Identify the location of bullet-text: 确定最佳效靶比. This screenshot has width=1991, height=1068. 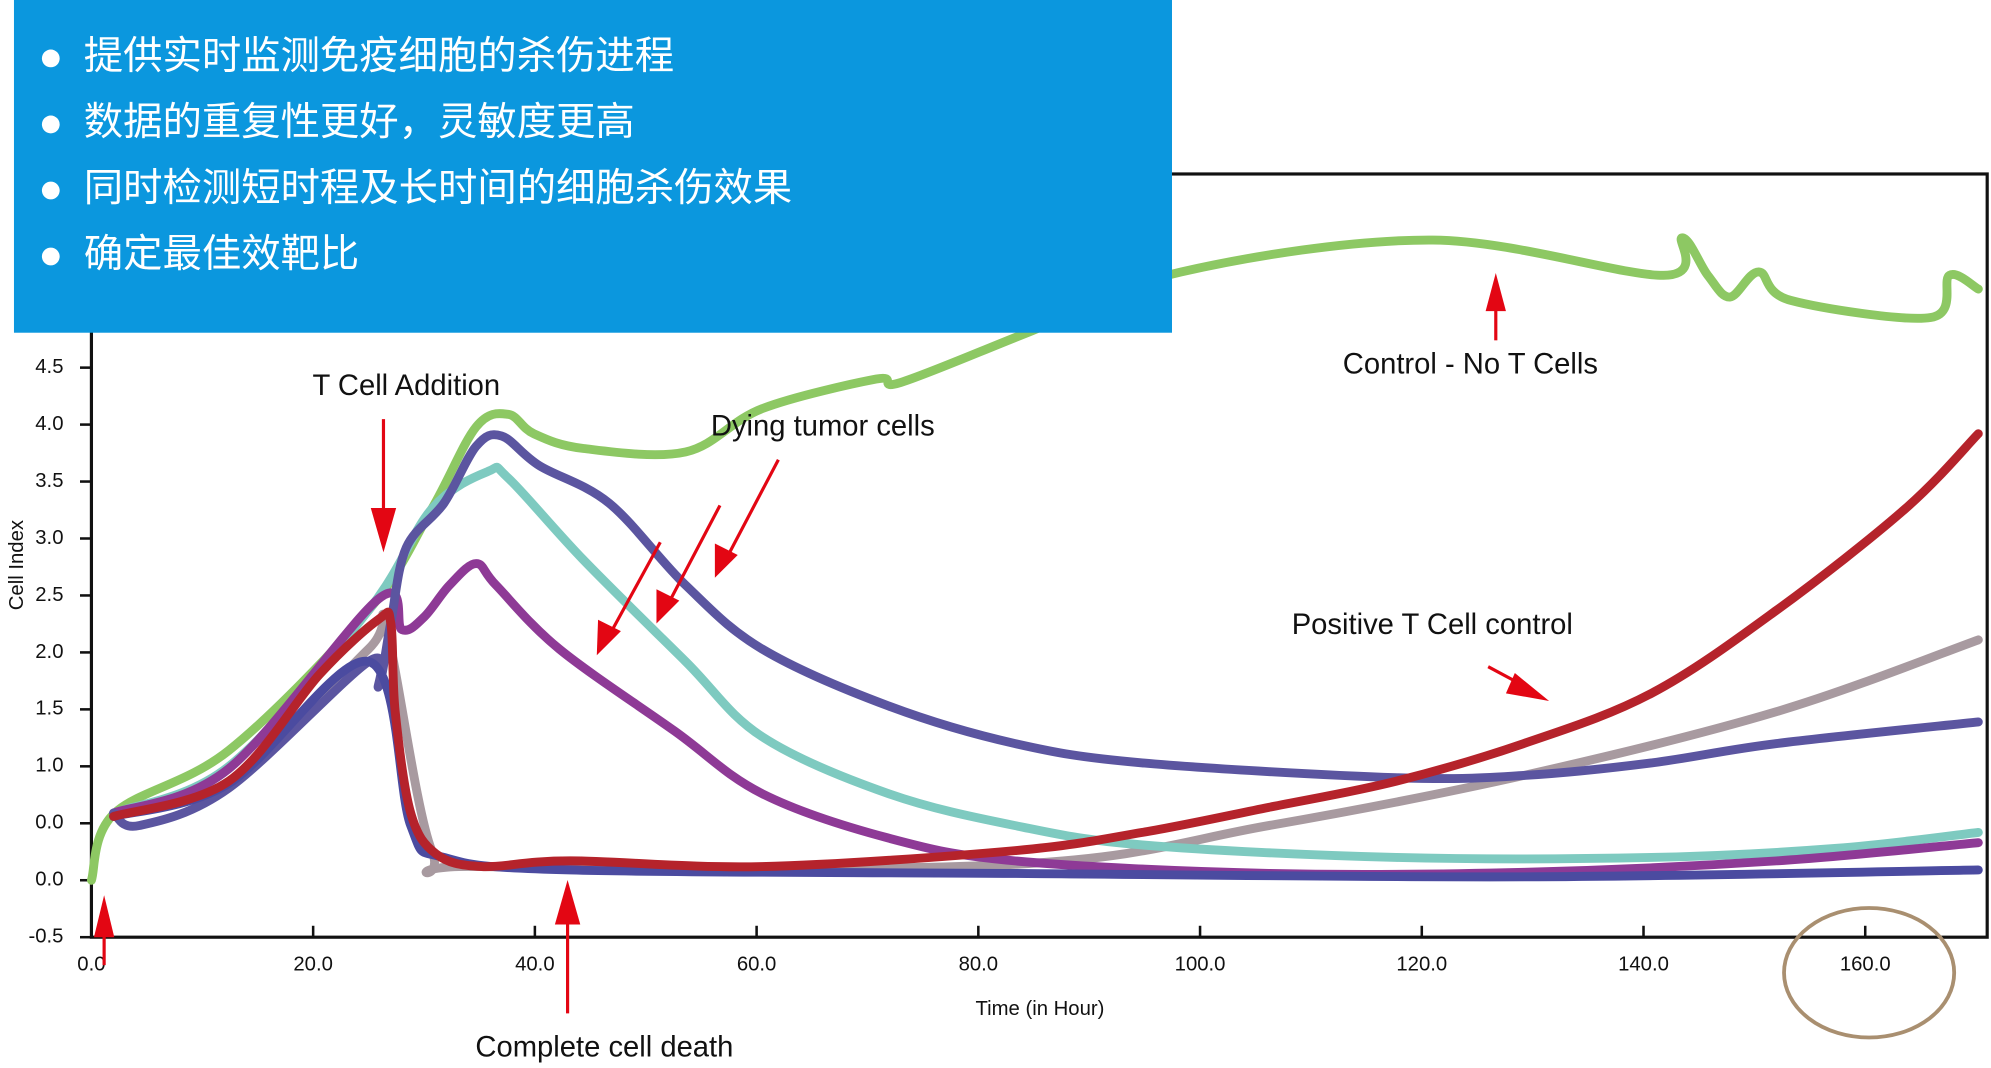
(221, 254).